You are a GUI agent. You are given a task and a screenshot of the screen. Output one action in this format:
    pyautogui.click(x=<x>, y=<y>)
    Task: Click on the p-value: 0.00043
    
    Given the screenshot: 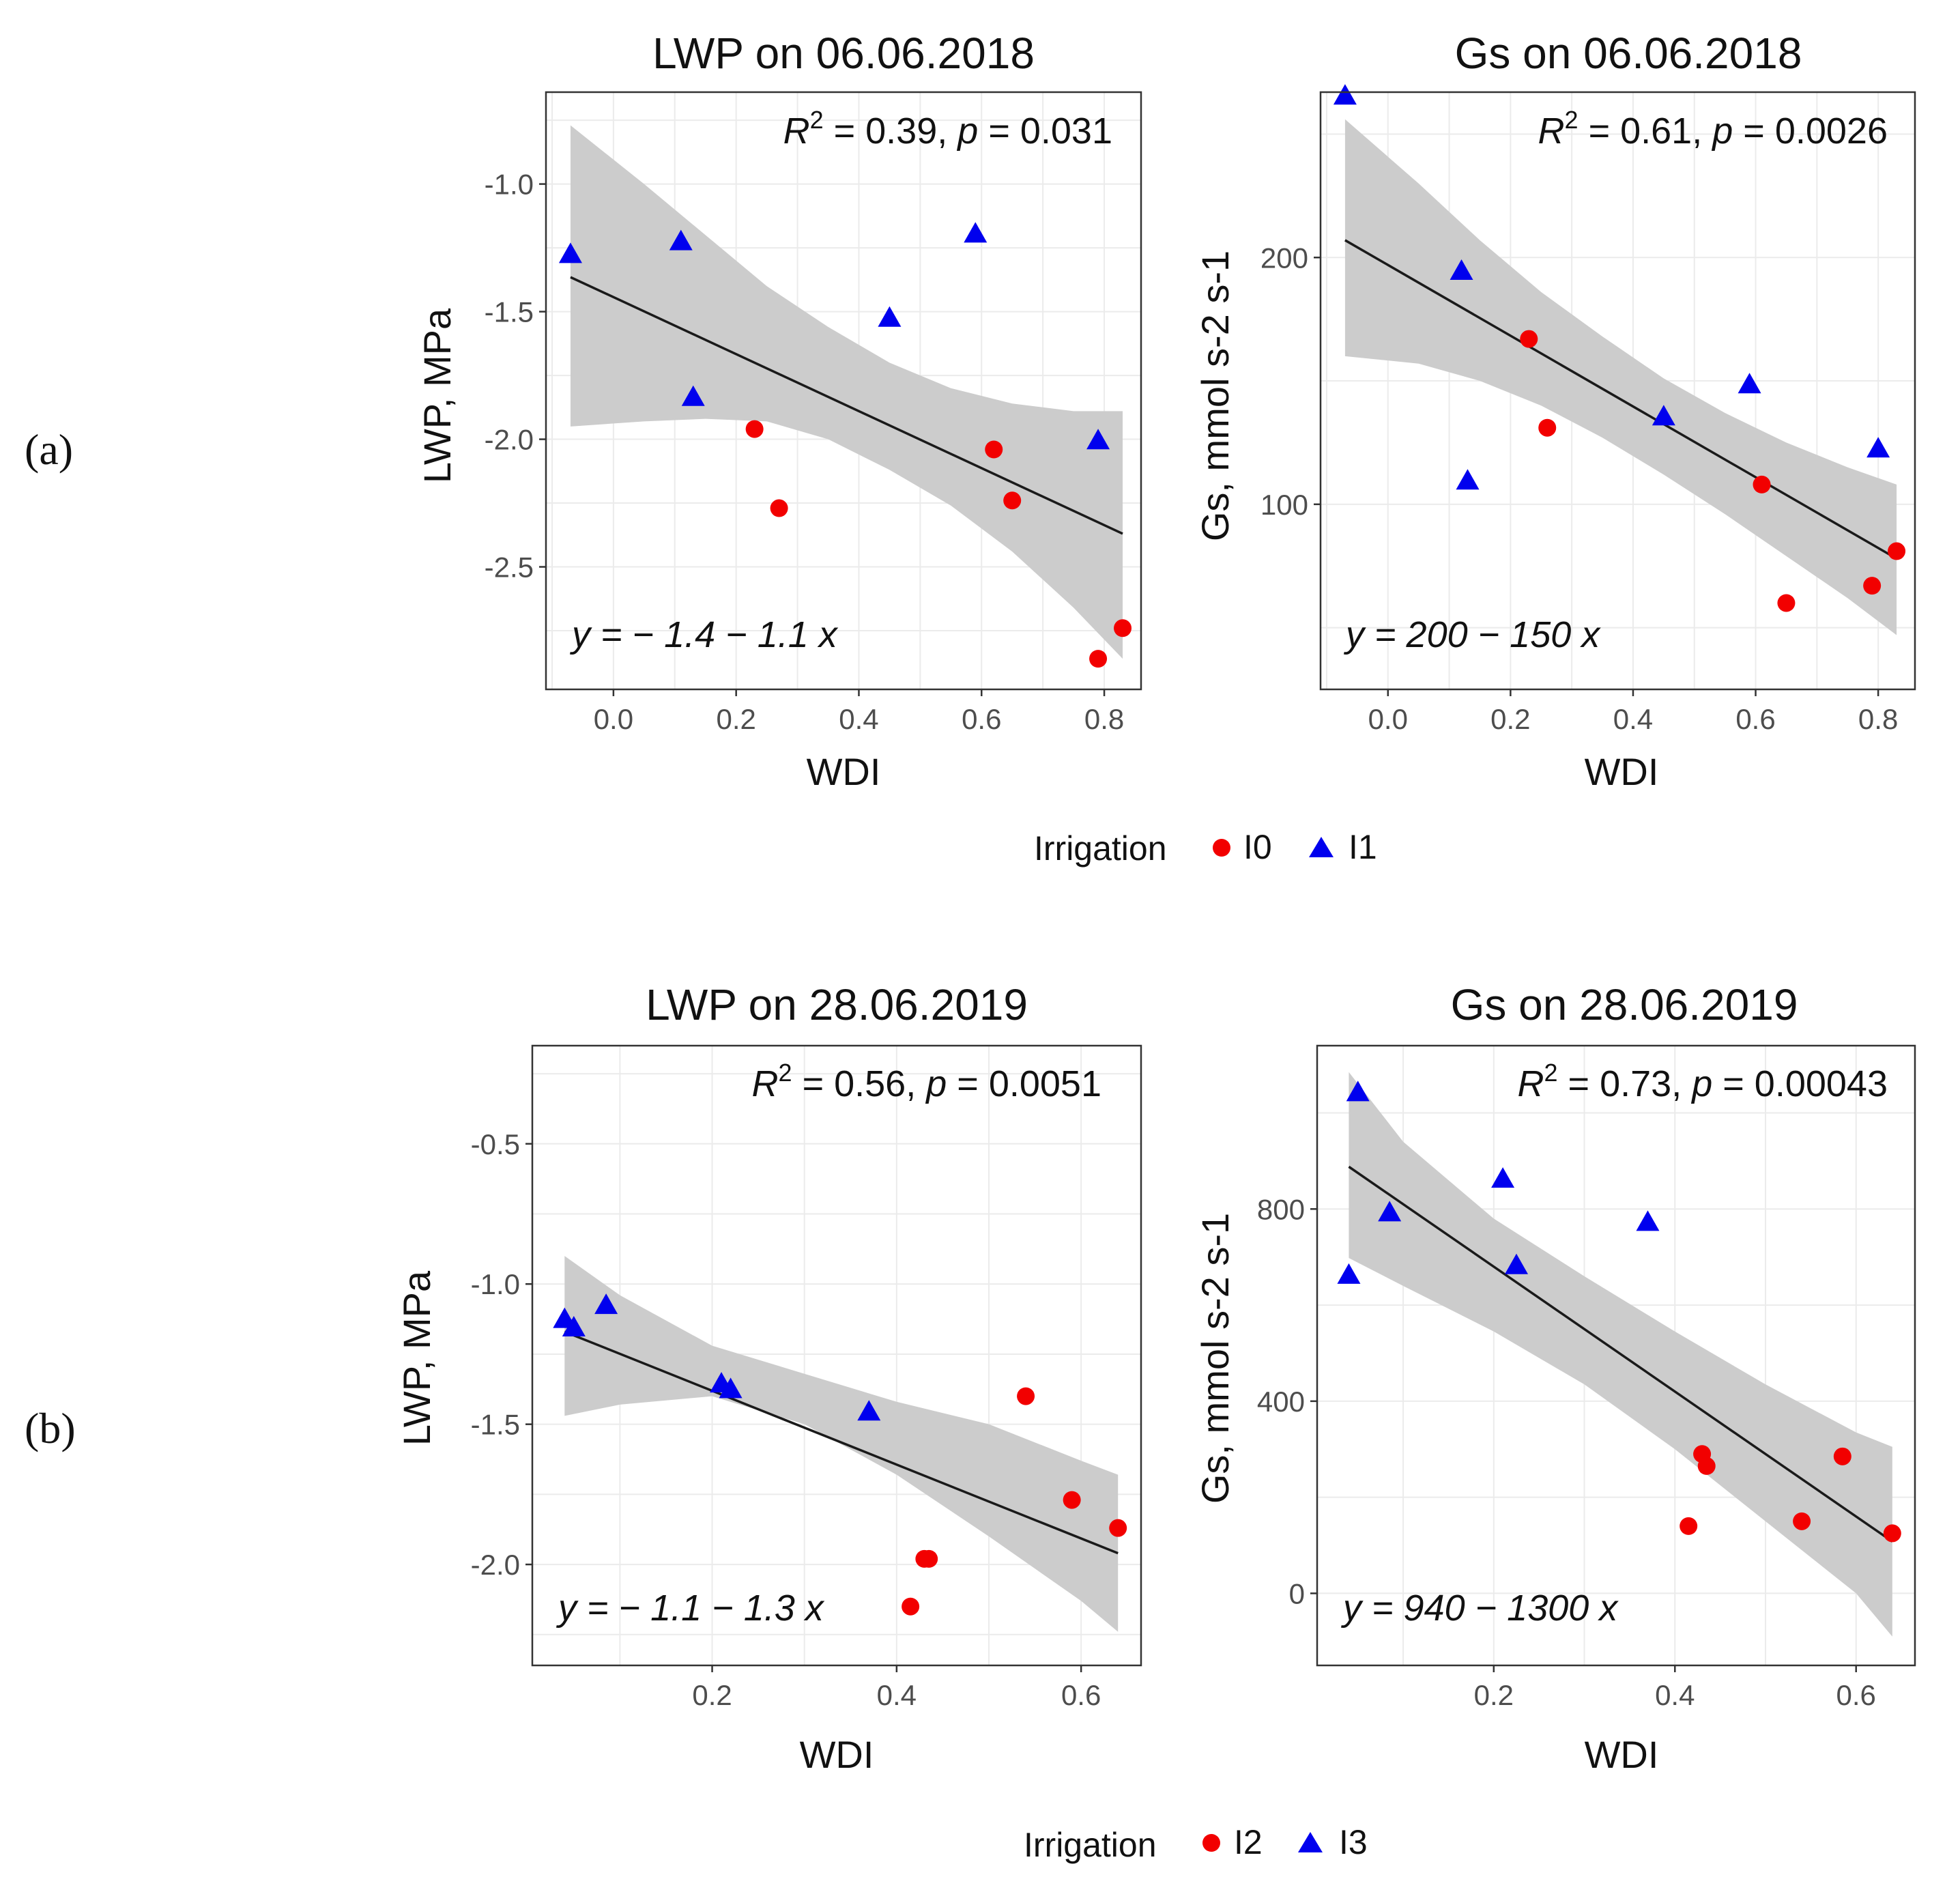 What is the action you would take?
    pyautogui.click(x=1822, y=1084)
    